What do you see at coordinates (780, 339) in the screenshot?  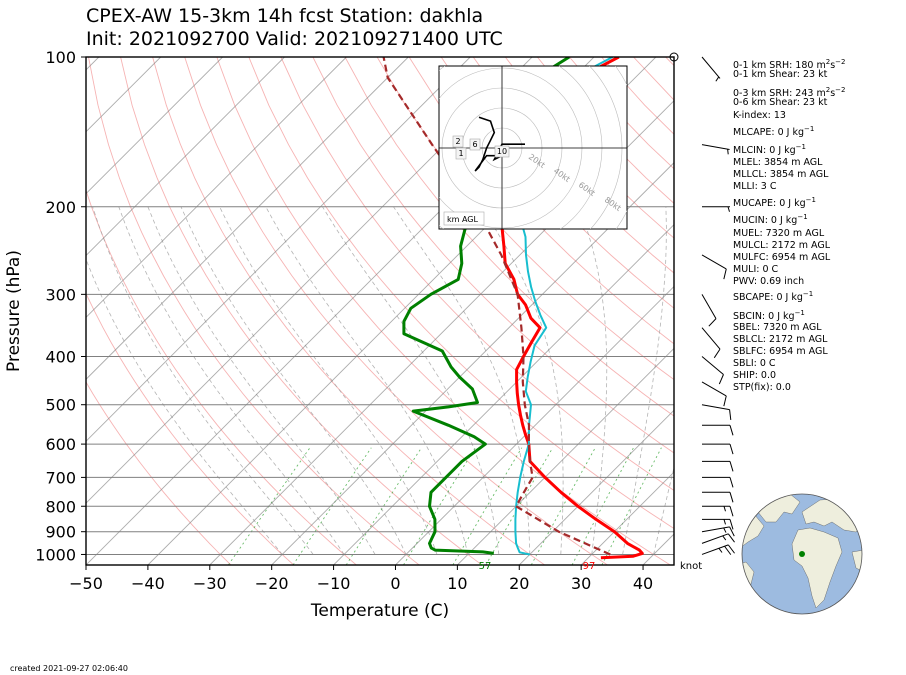 I see `index-row: SBLCL: 2172 m AGL` at bounding box center [780, 339].